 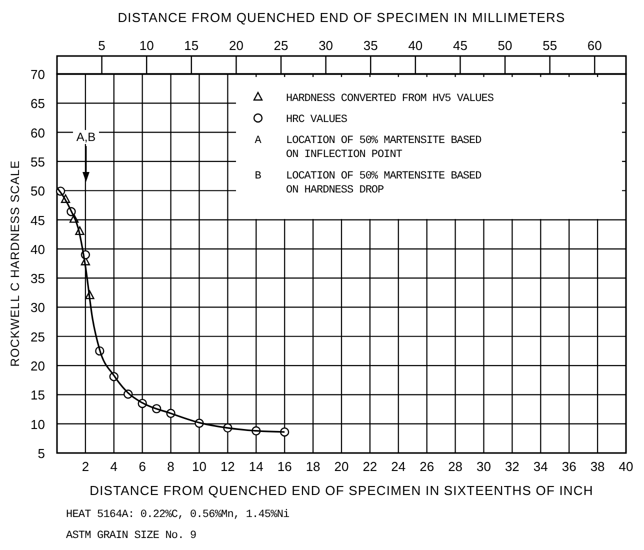 I want to click on x-tick-label: 10, so click(x=199, y=466).